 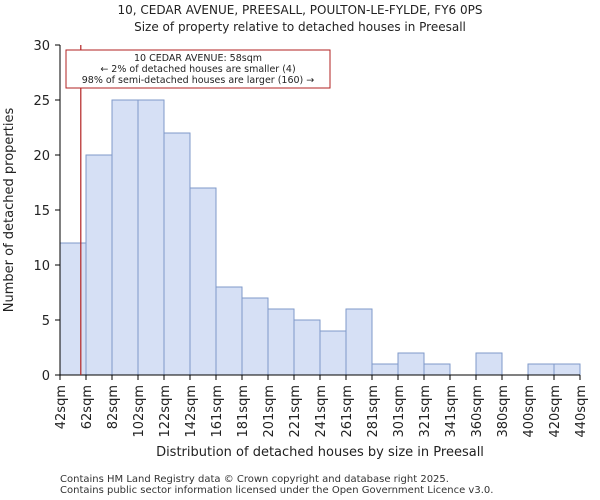 I want to click on x-tick-label: 122sqm, so click(x=165, y=411).